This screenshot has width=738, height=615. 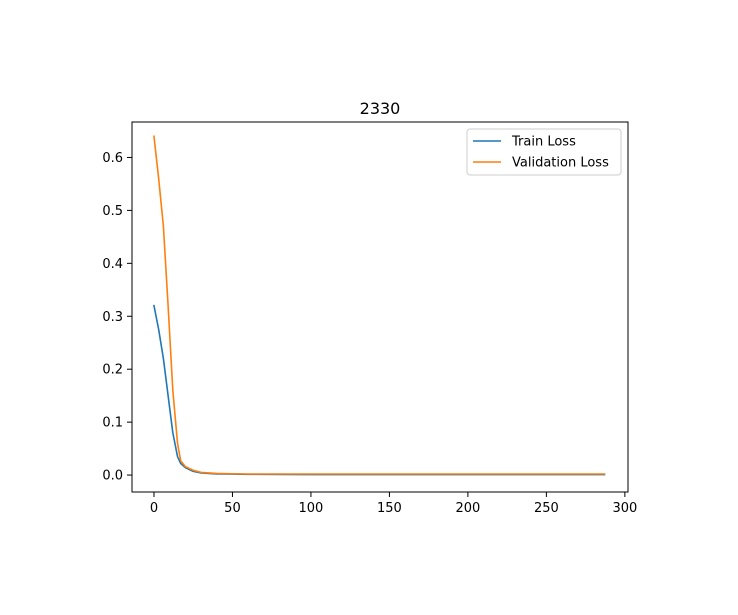 I want to click on x-tick-label: 50, so click(x=232, y=508).